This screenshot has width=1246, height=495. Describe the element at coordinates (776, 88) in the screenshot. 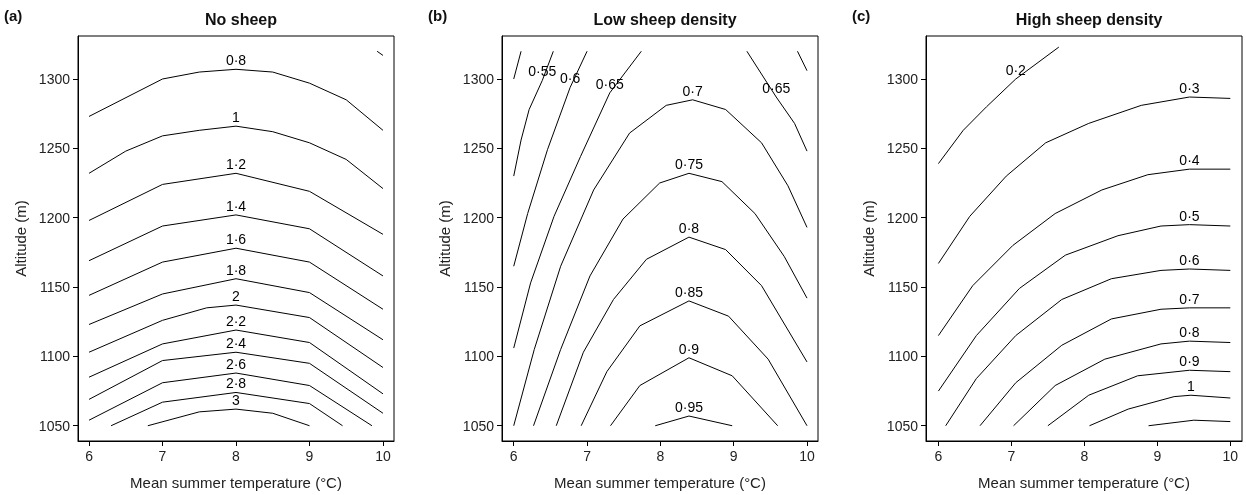

I see `text: 0·65` at that location.